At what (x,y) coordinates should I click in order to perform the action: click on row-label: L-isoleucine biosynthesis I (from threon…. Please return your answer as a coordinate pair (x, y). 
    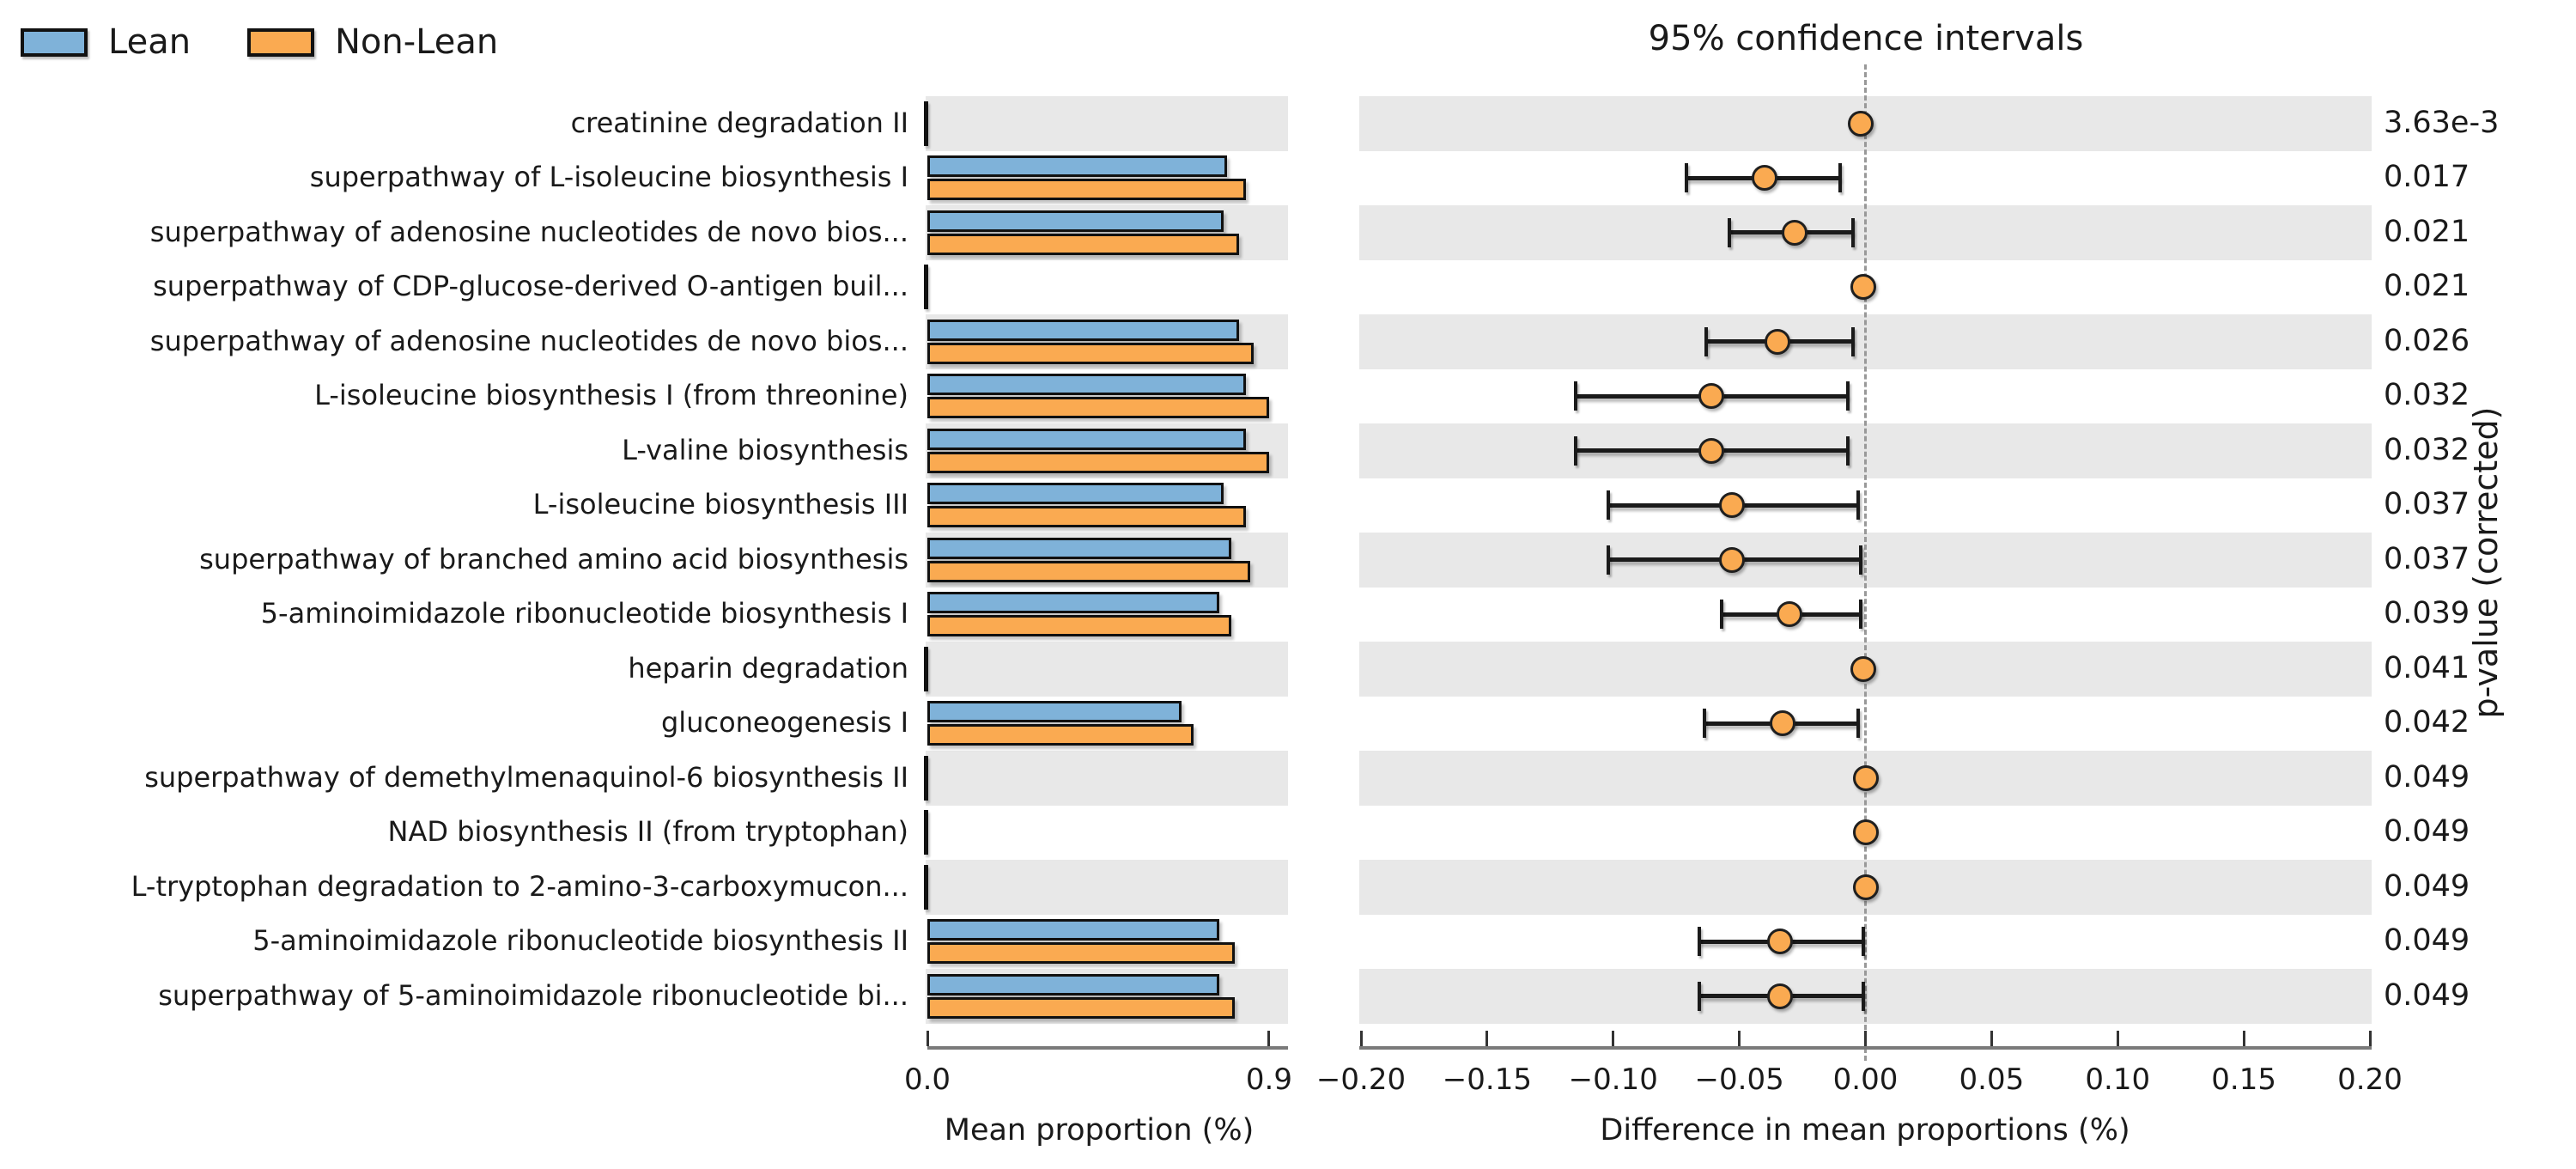
    Looking at the image, I should click on (611, 395).